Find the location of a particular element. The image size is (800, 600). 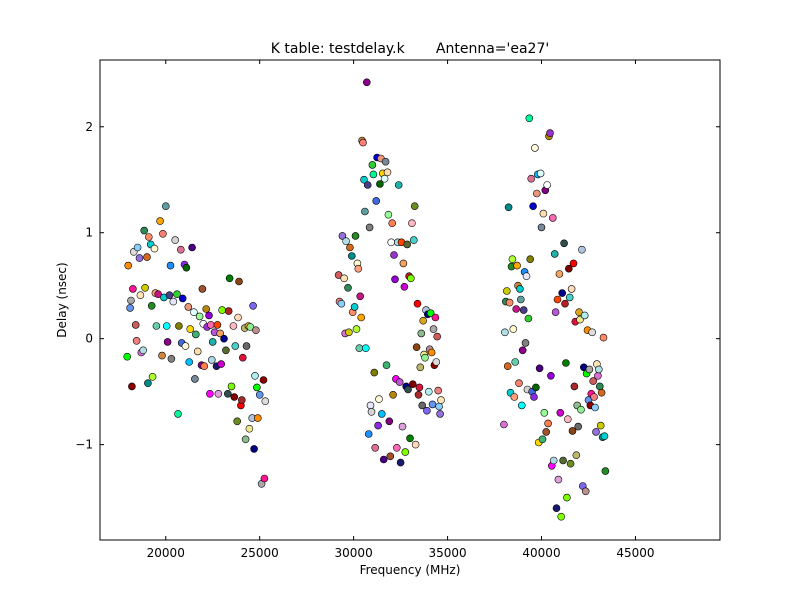

y-axis-label: Delay (nsec) is located at coordinates (62, 299).